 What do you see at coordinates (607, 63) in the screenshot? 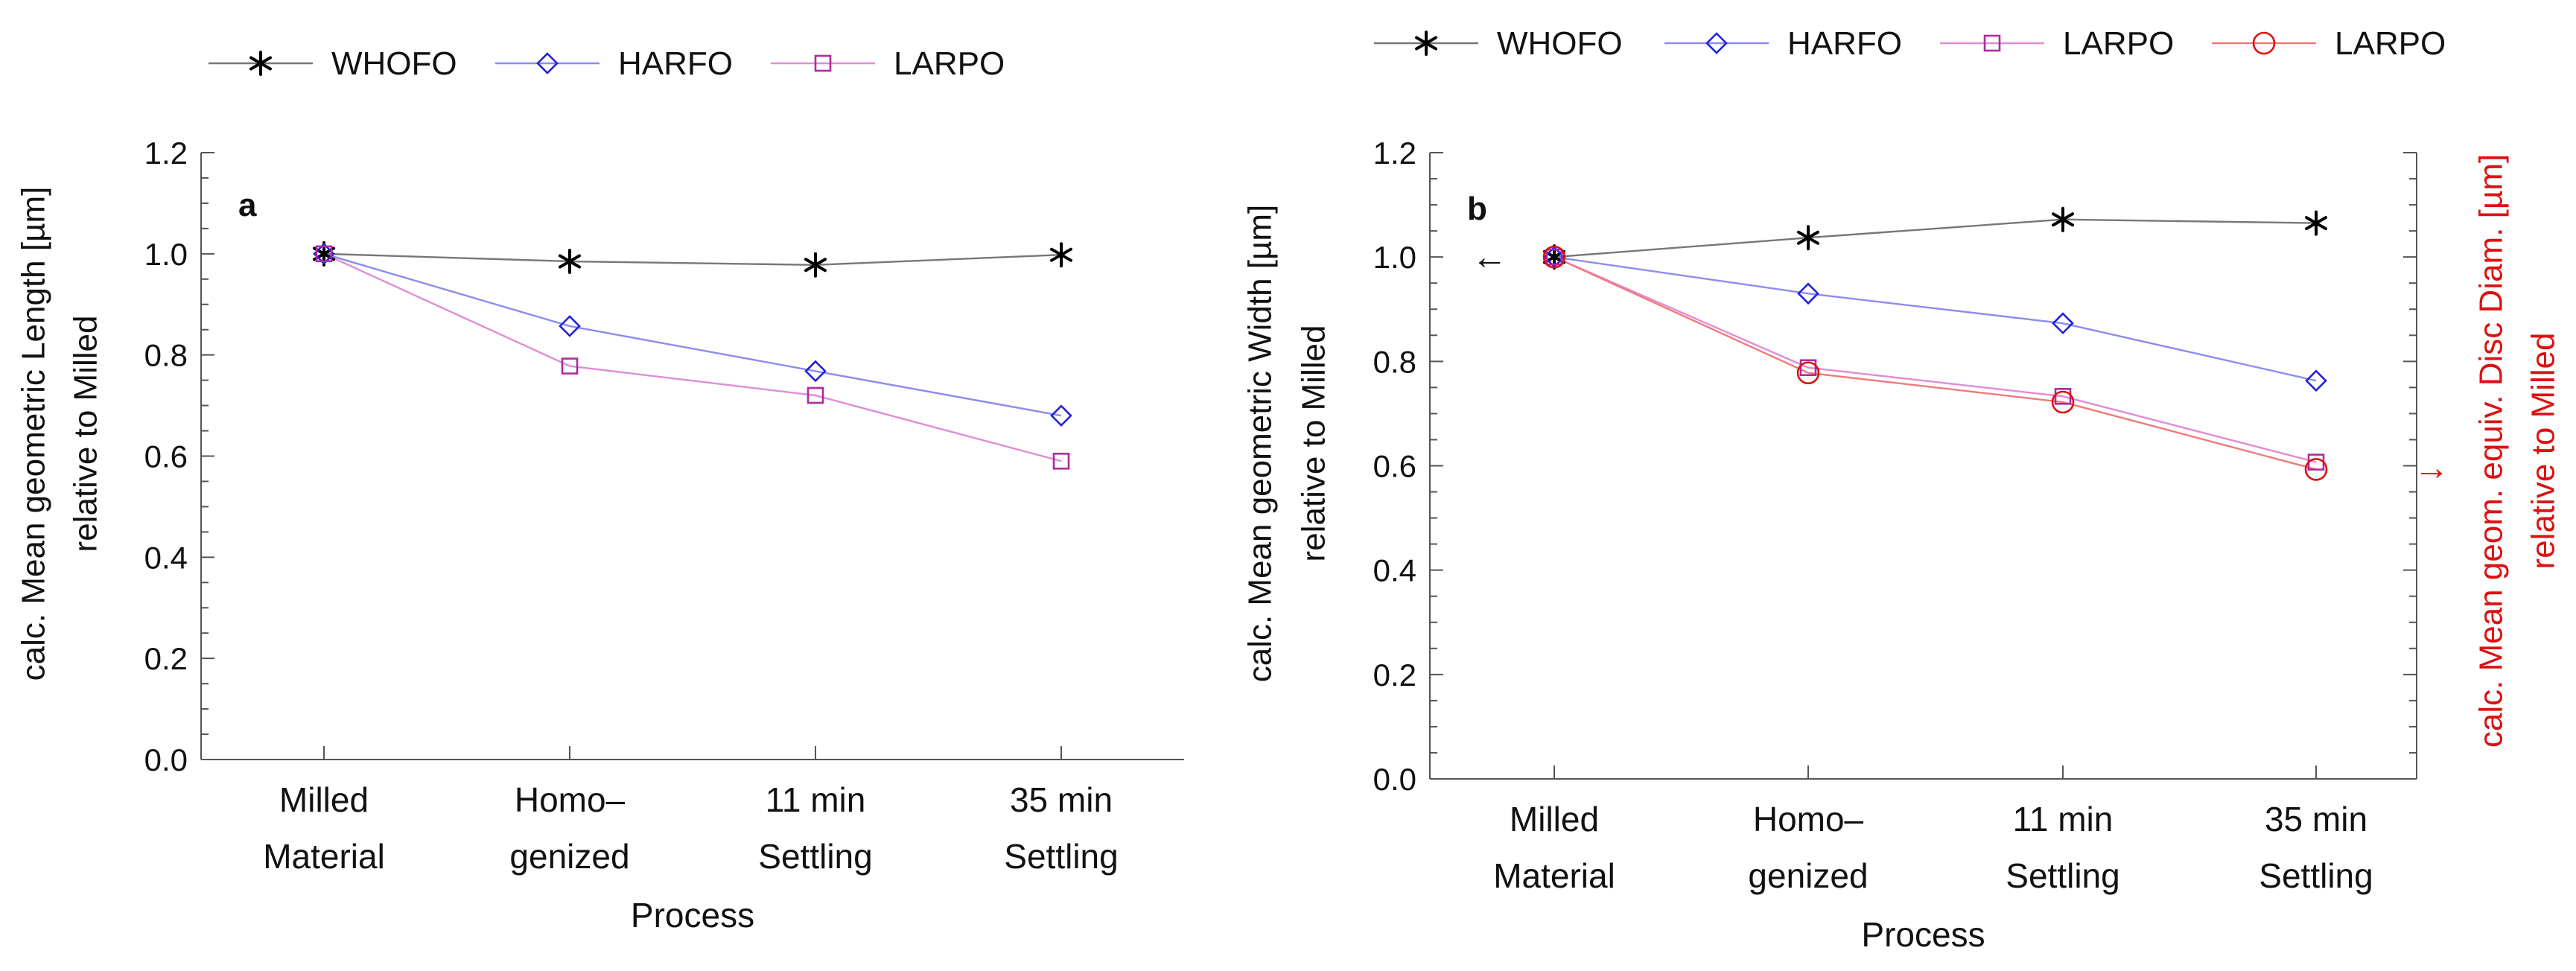
I see `legend: WHOFO HARFO LARPO` at bounding box center [607, 63].